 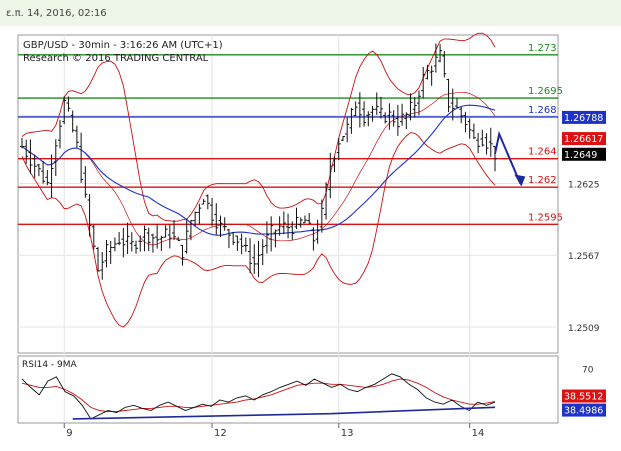 I want to click on projection-arrowhead, so click(x=520, y=180).